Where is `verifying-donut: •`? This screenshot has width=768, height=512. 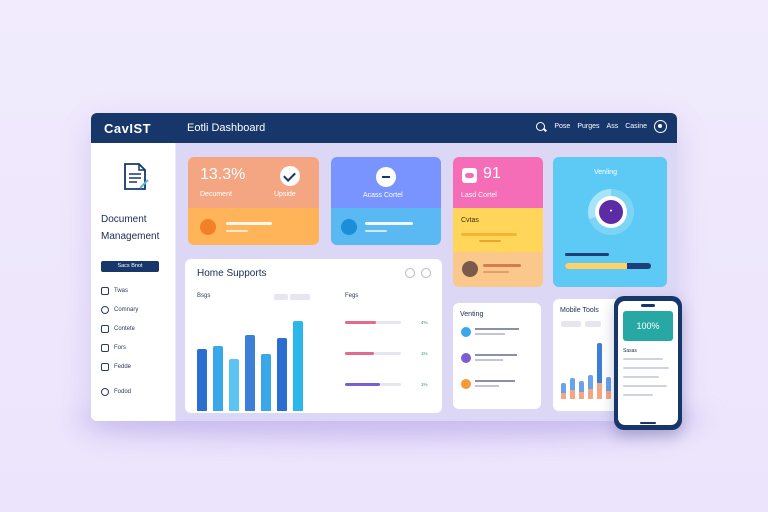 verifying-donut: • is located at coordinates (611, 212).